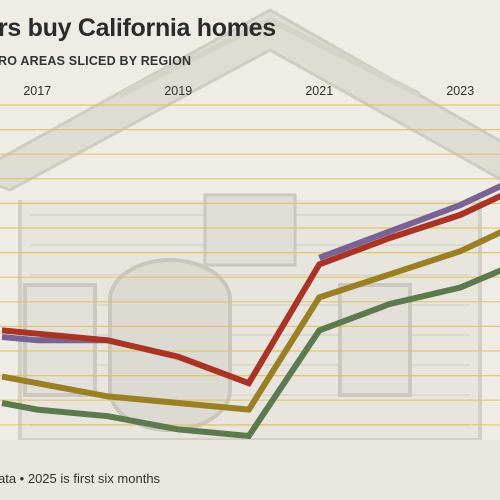  I want to click on x-tick-label: 2021, so click(319, 91).